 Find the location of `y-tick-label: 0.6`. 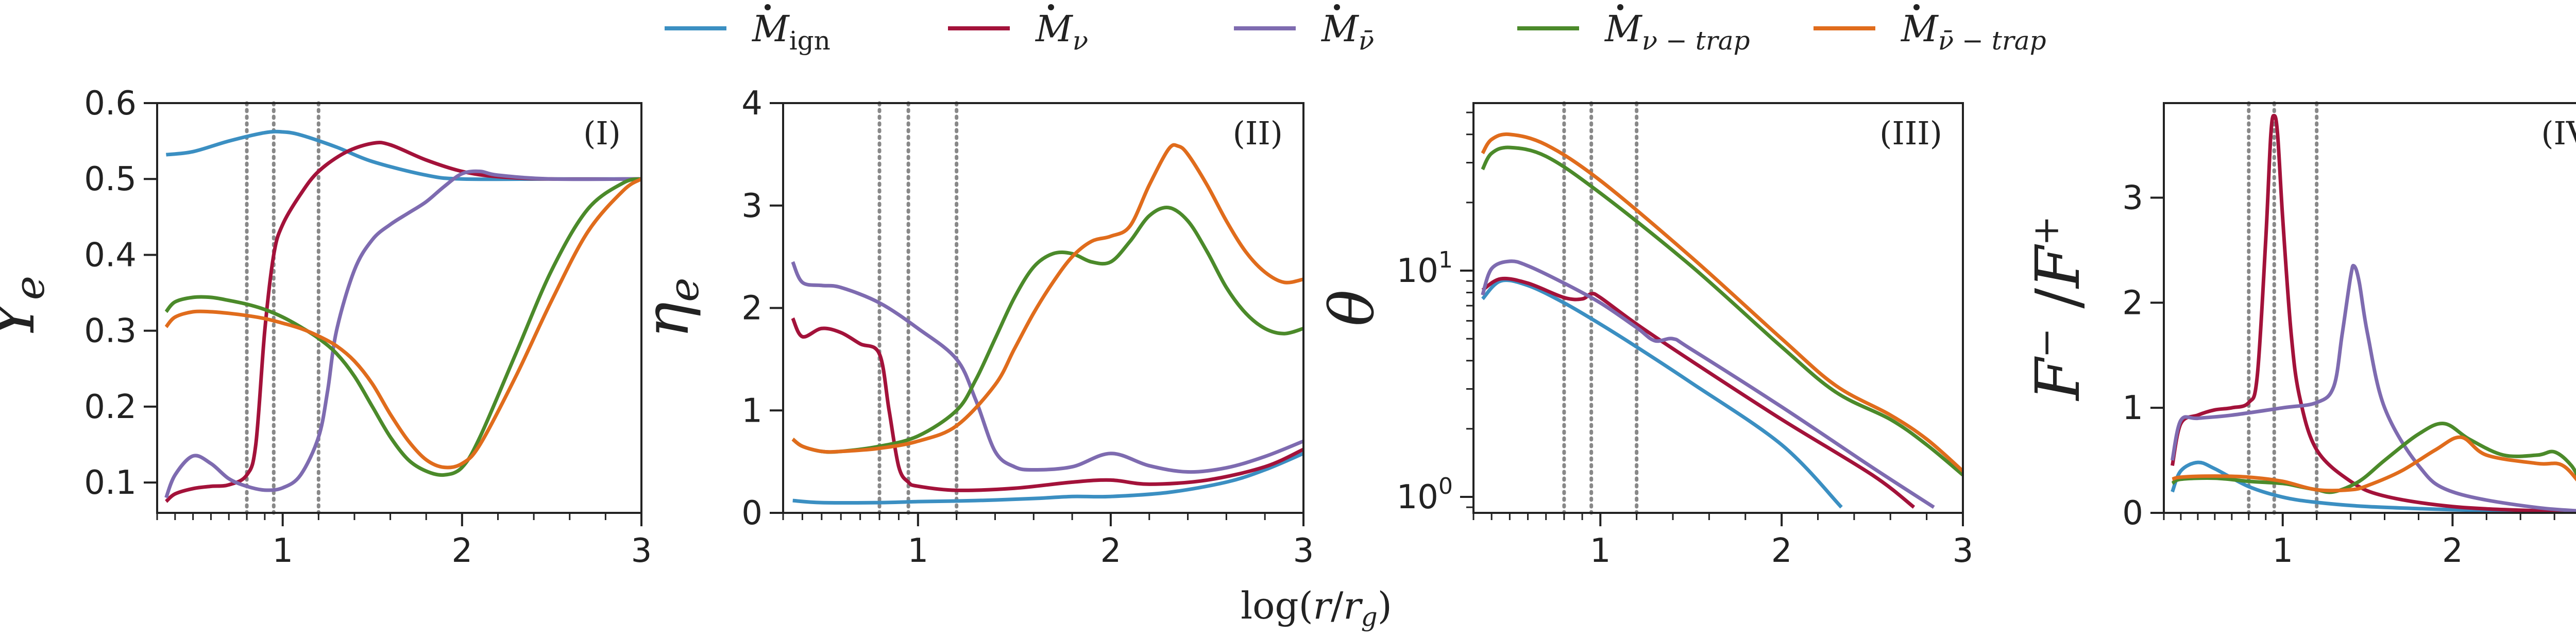

y-tick-label: 0.6 is located at coordinates (111, 104).